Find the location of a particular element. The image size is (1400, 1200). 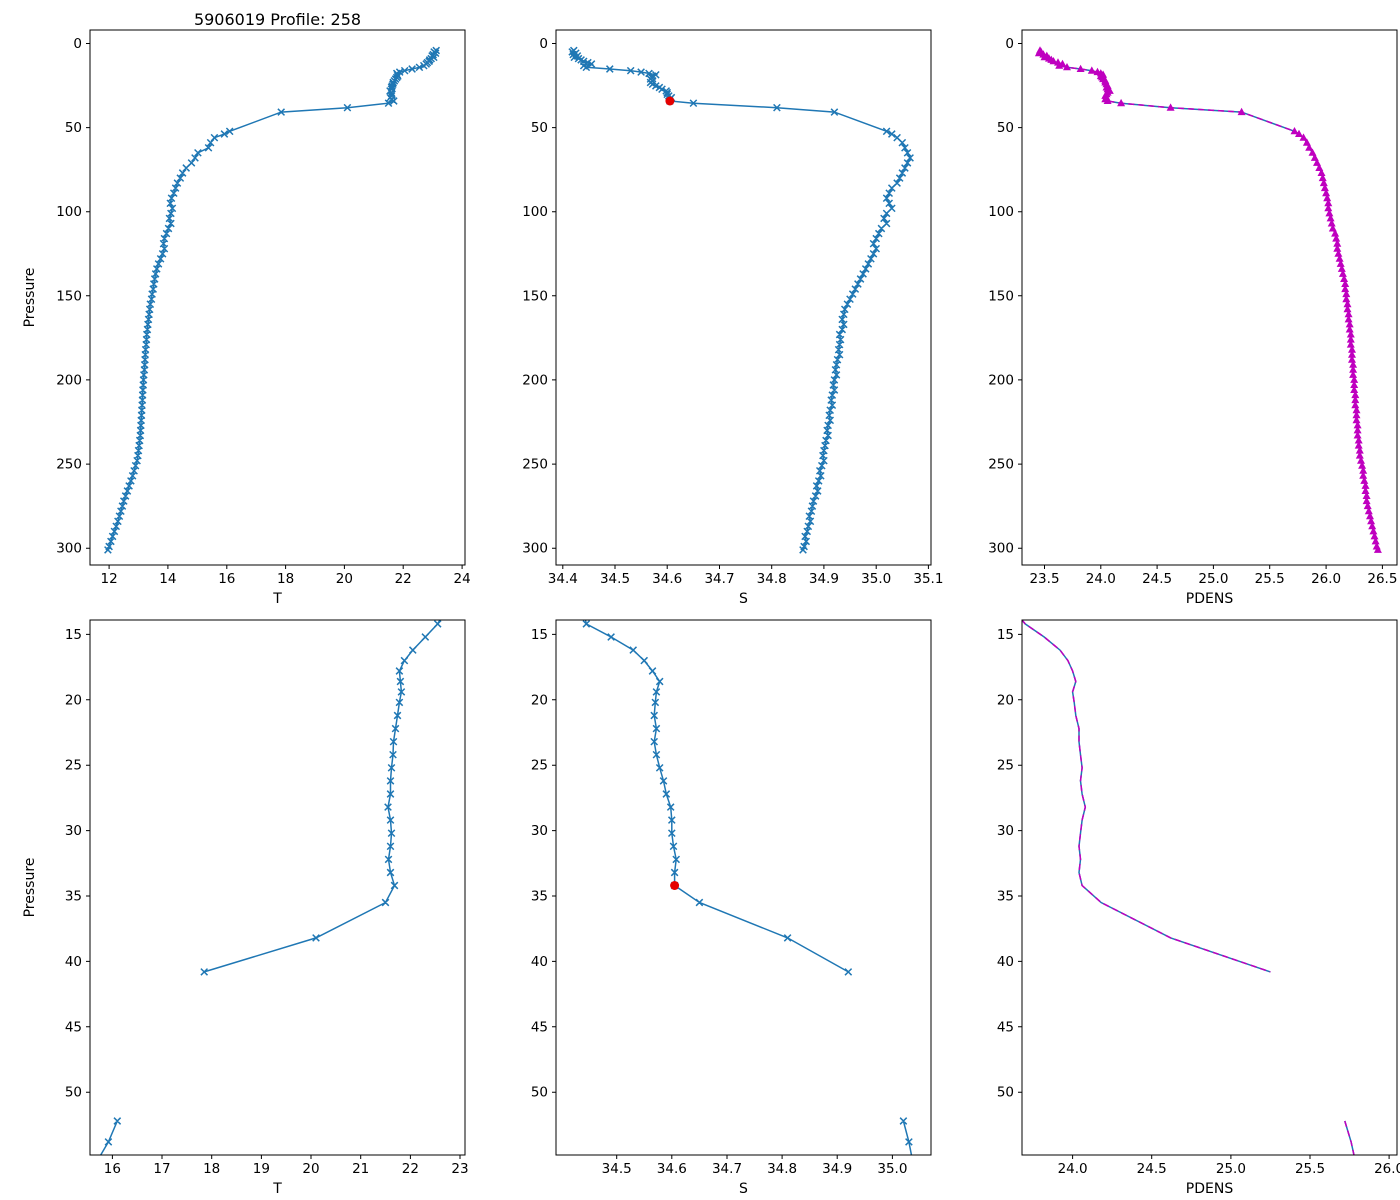

x-tick-label: 19 is located at coordinates (261, 1169).